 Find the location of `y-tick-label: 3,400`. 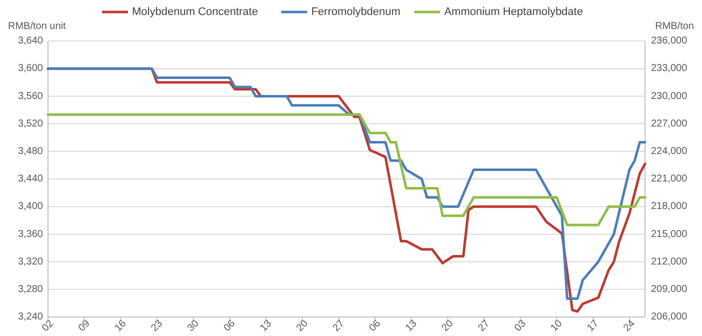

y-tick-label: 3,400 is located at coordinates (31, 206).